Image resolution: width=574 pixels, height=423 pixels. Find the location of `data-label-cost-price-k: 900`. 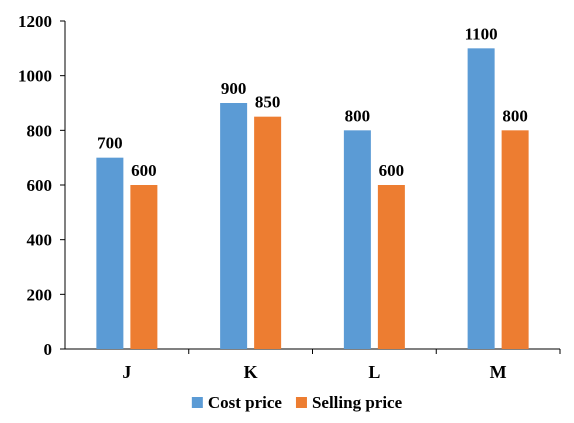

data-label-cost-price-k: 900 is located at coordinates (234, 88).